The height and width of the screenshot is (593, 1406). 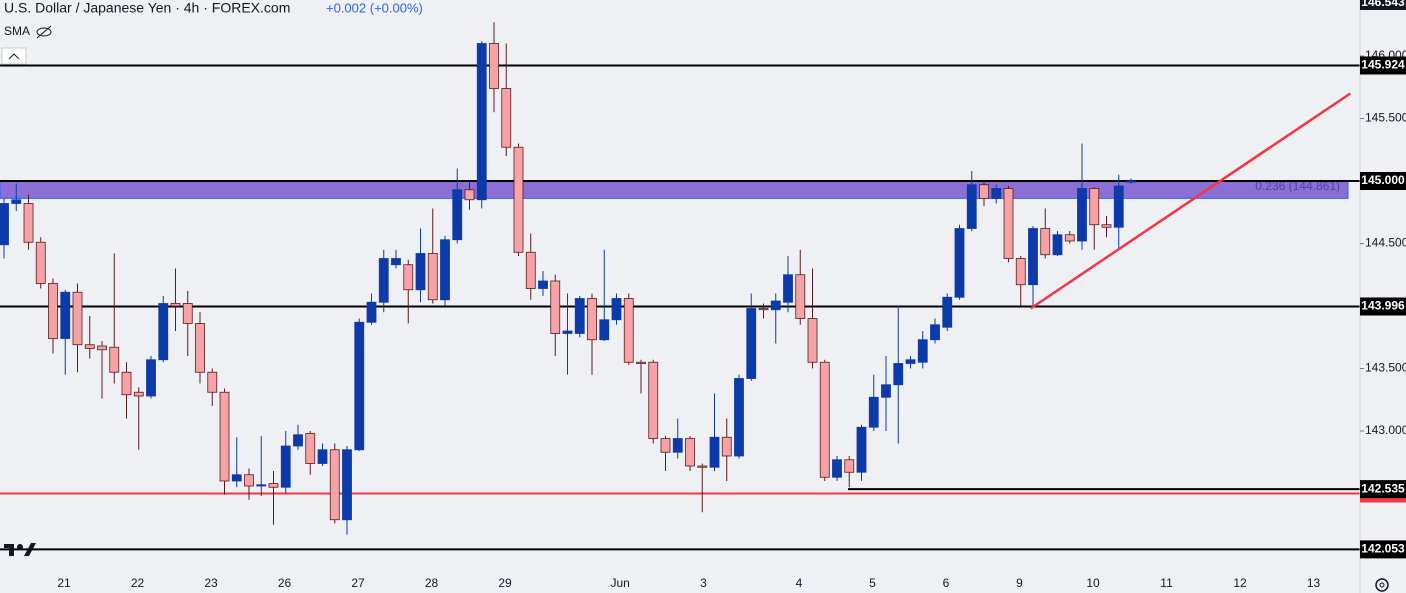 What do you see at coordinates (1383, 5) in the screenshot?
I see `scale-top-box` at bounding box center [1383, 5].